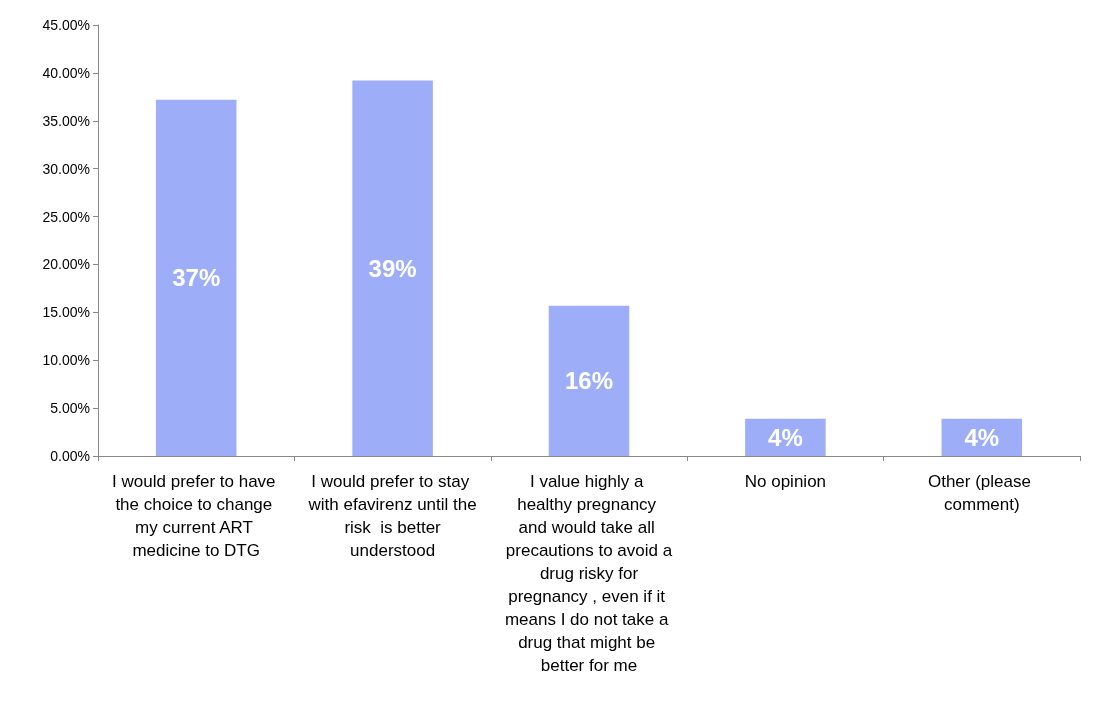  I want to click on data-label: 16%, so click(589, 381).